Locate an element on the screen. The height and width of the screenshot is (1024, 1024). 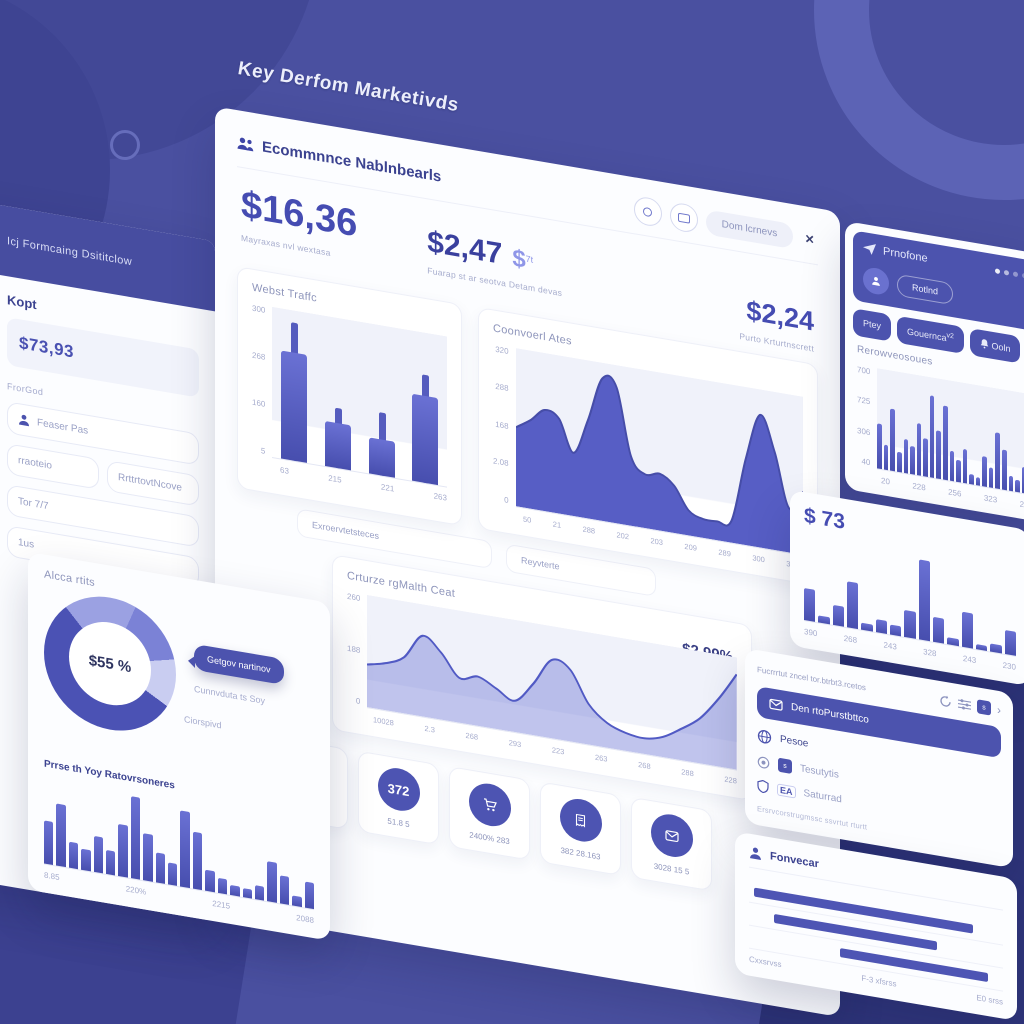
widget-pill-button: Rotlnd is located at coordinates (925, 289).